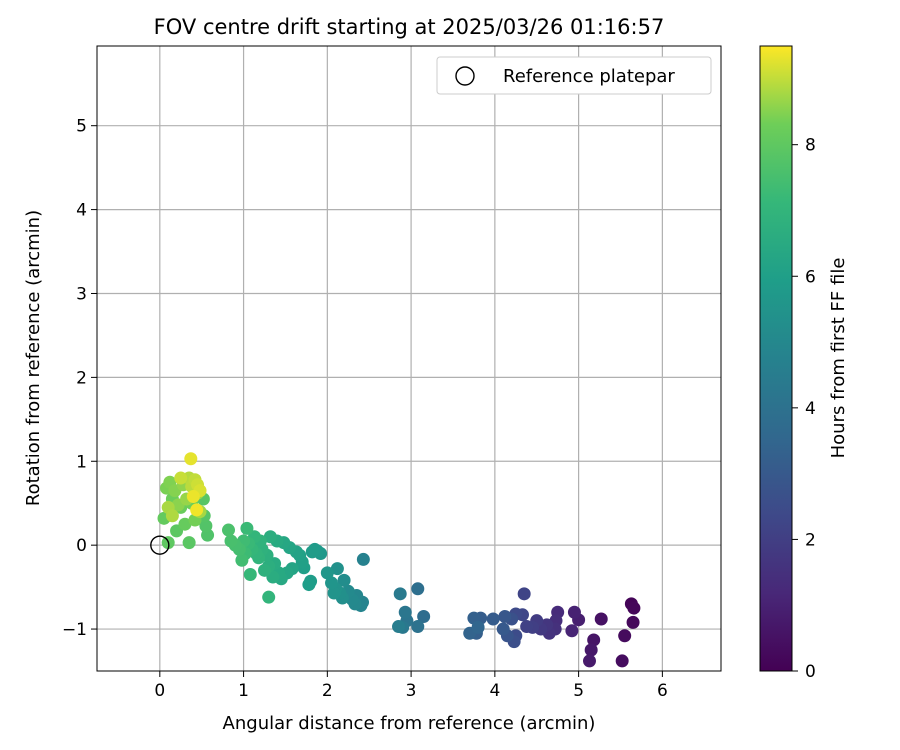  What do you see at coordinates (81, 462) in the screenshot?
I see `y-tick-label: 1` at bounding box center [81, 462].